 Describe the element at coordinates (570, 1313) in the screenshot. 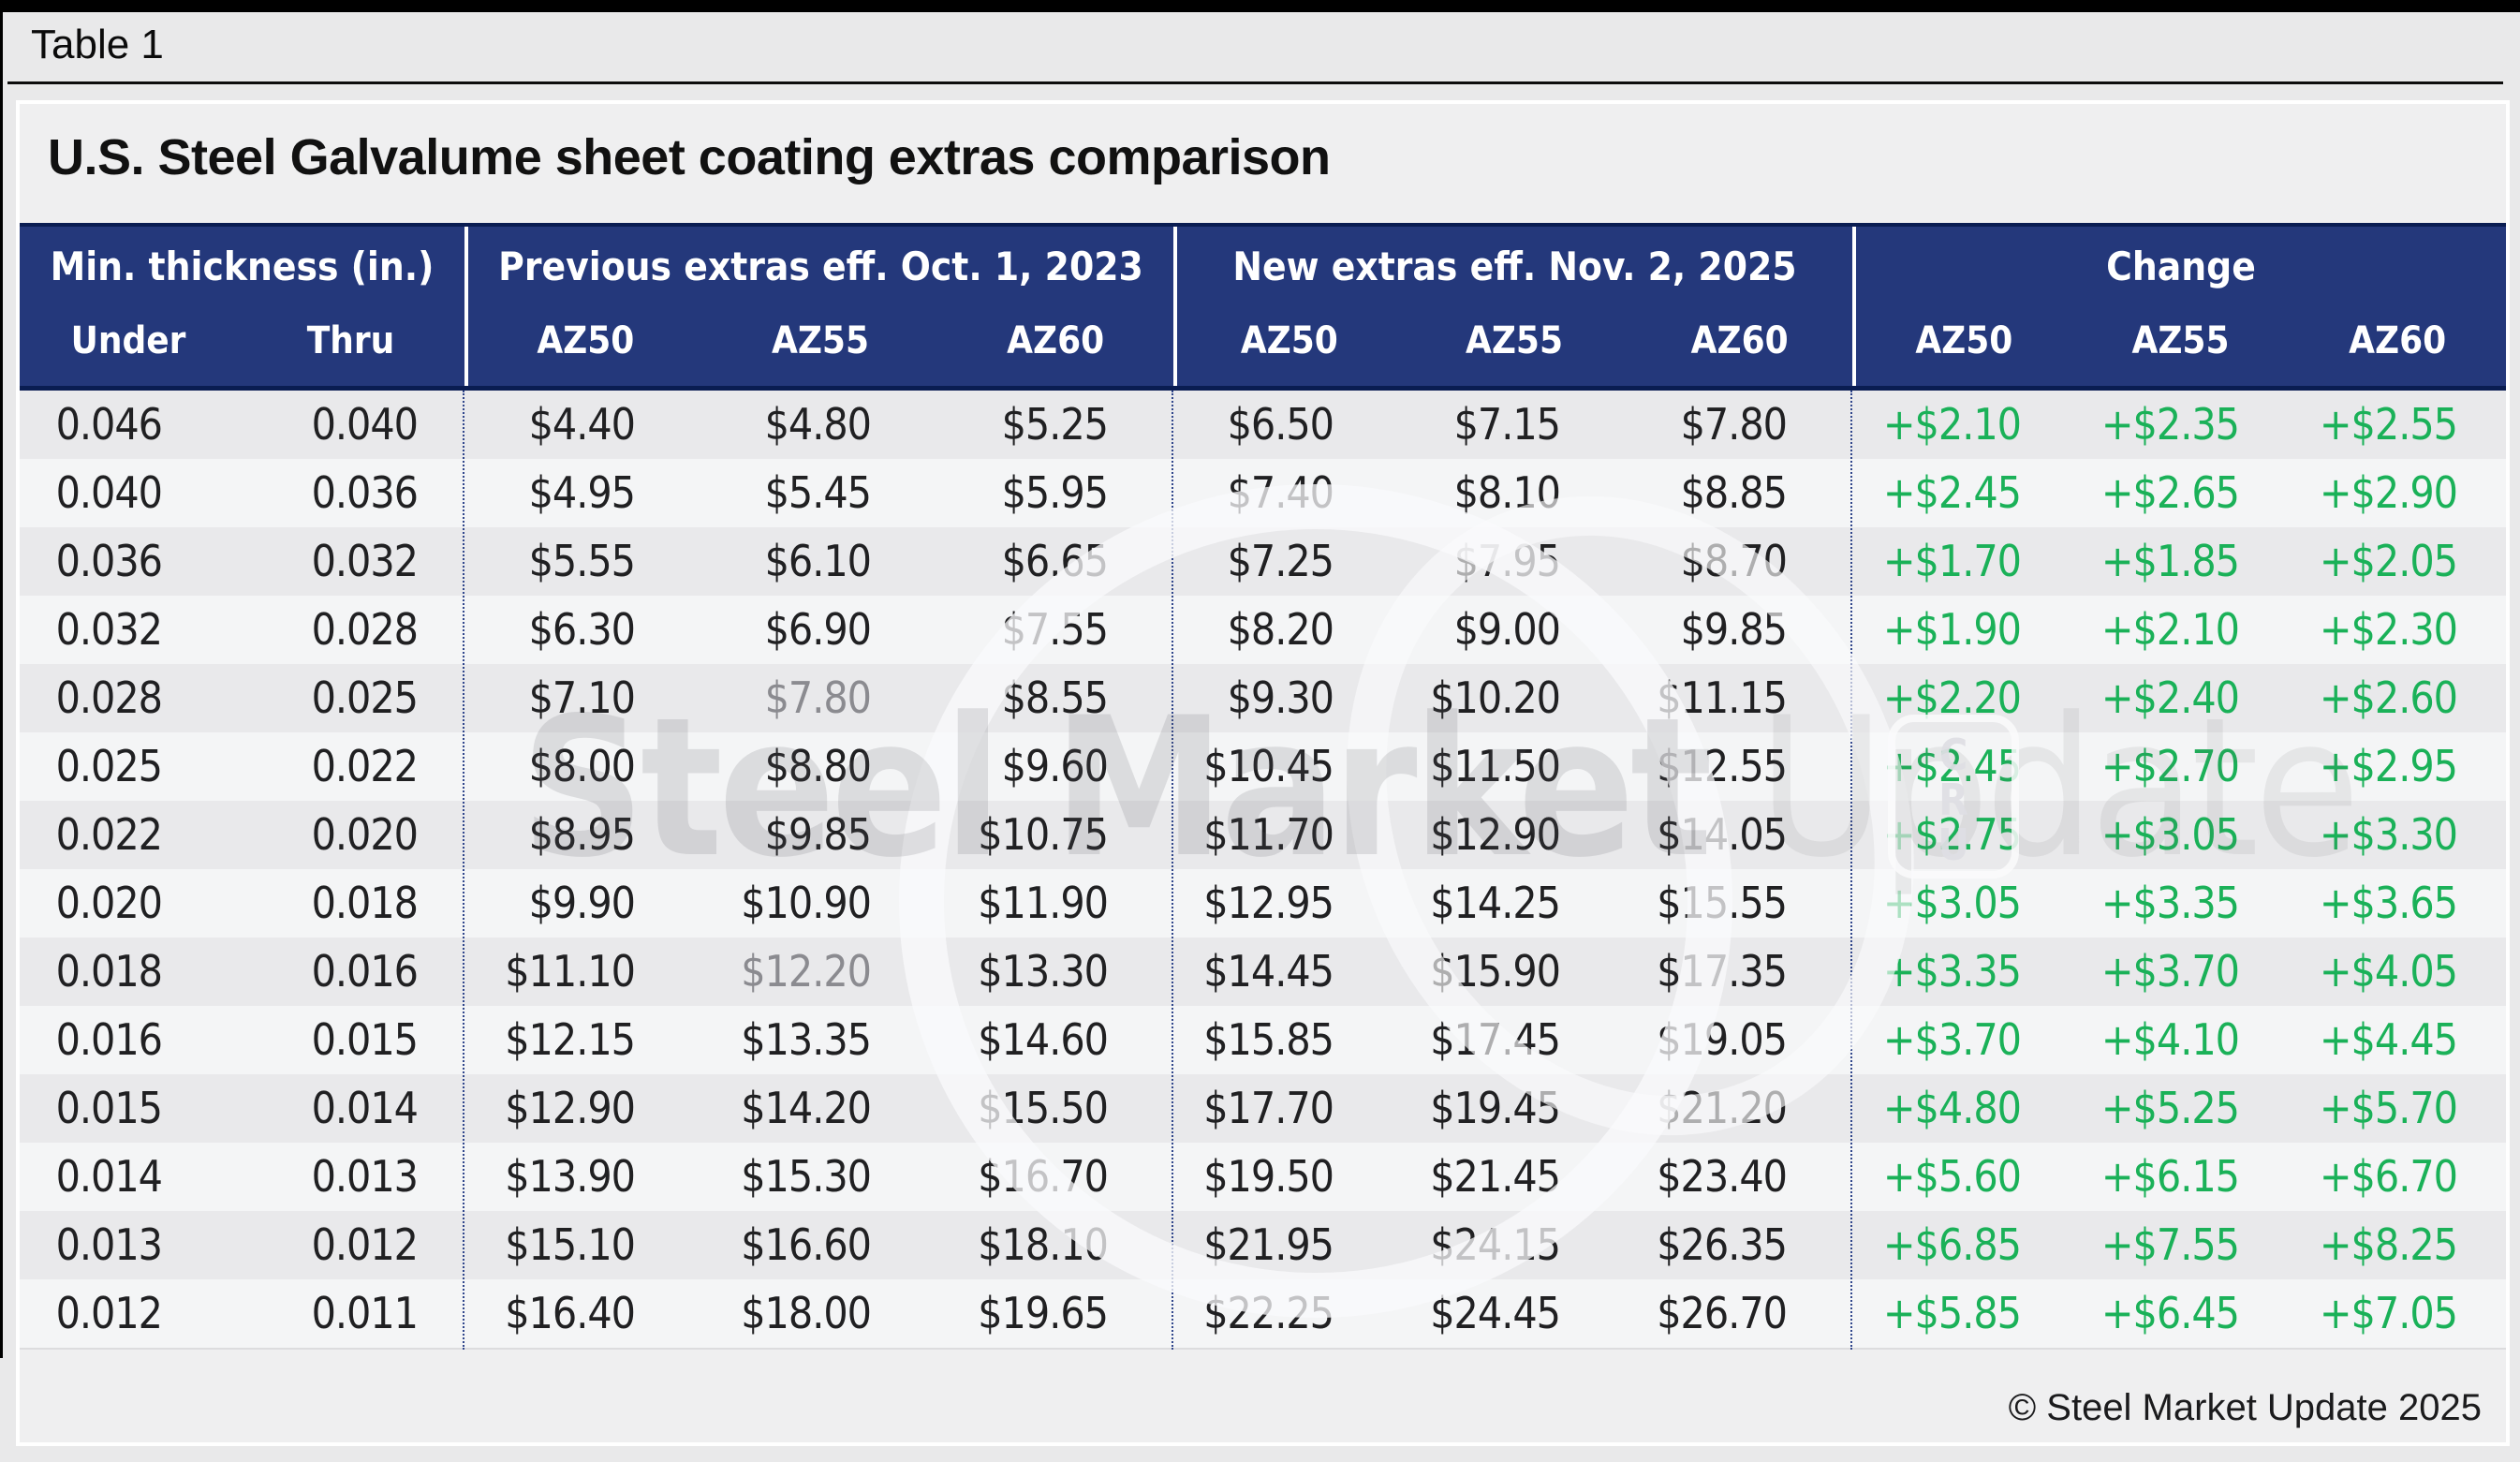

I see `cell-prev-az50: $16.40` at that location.